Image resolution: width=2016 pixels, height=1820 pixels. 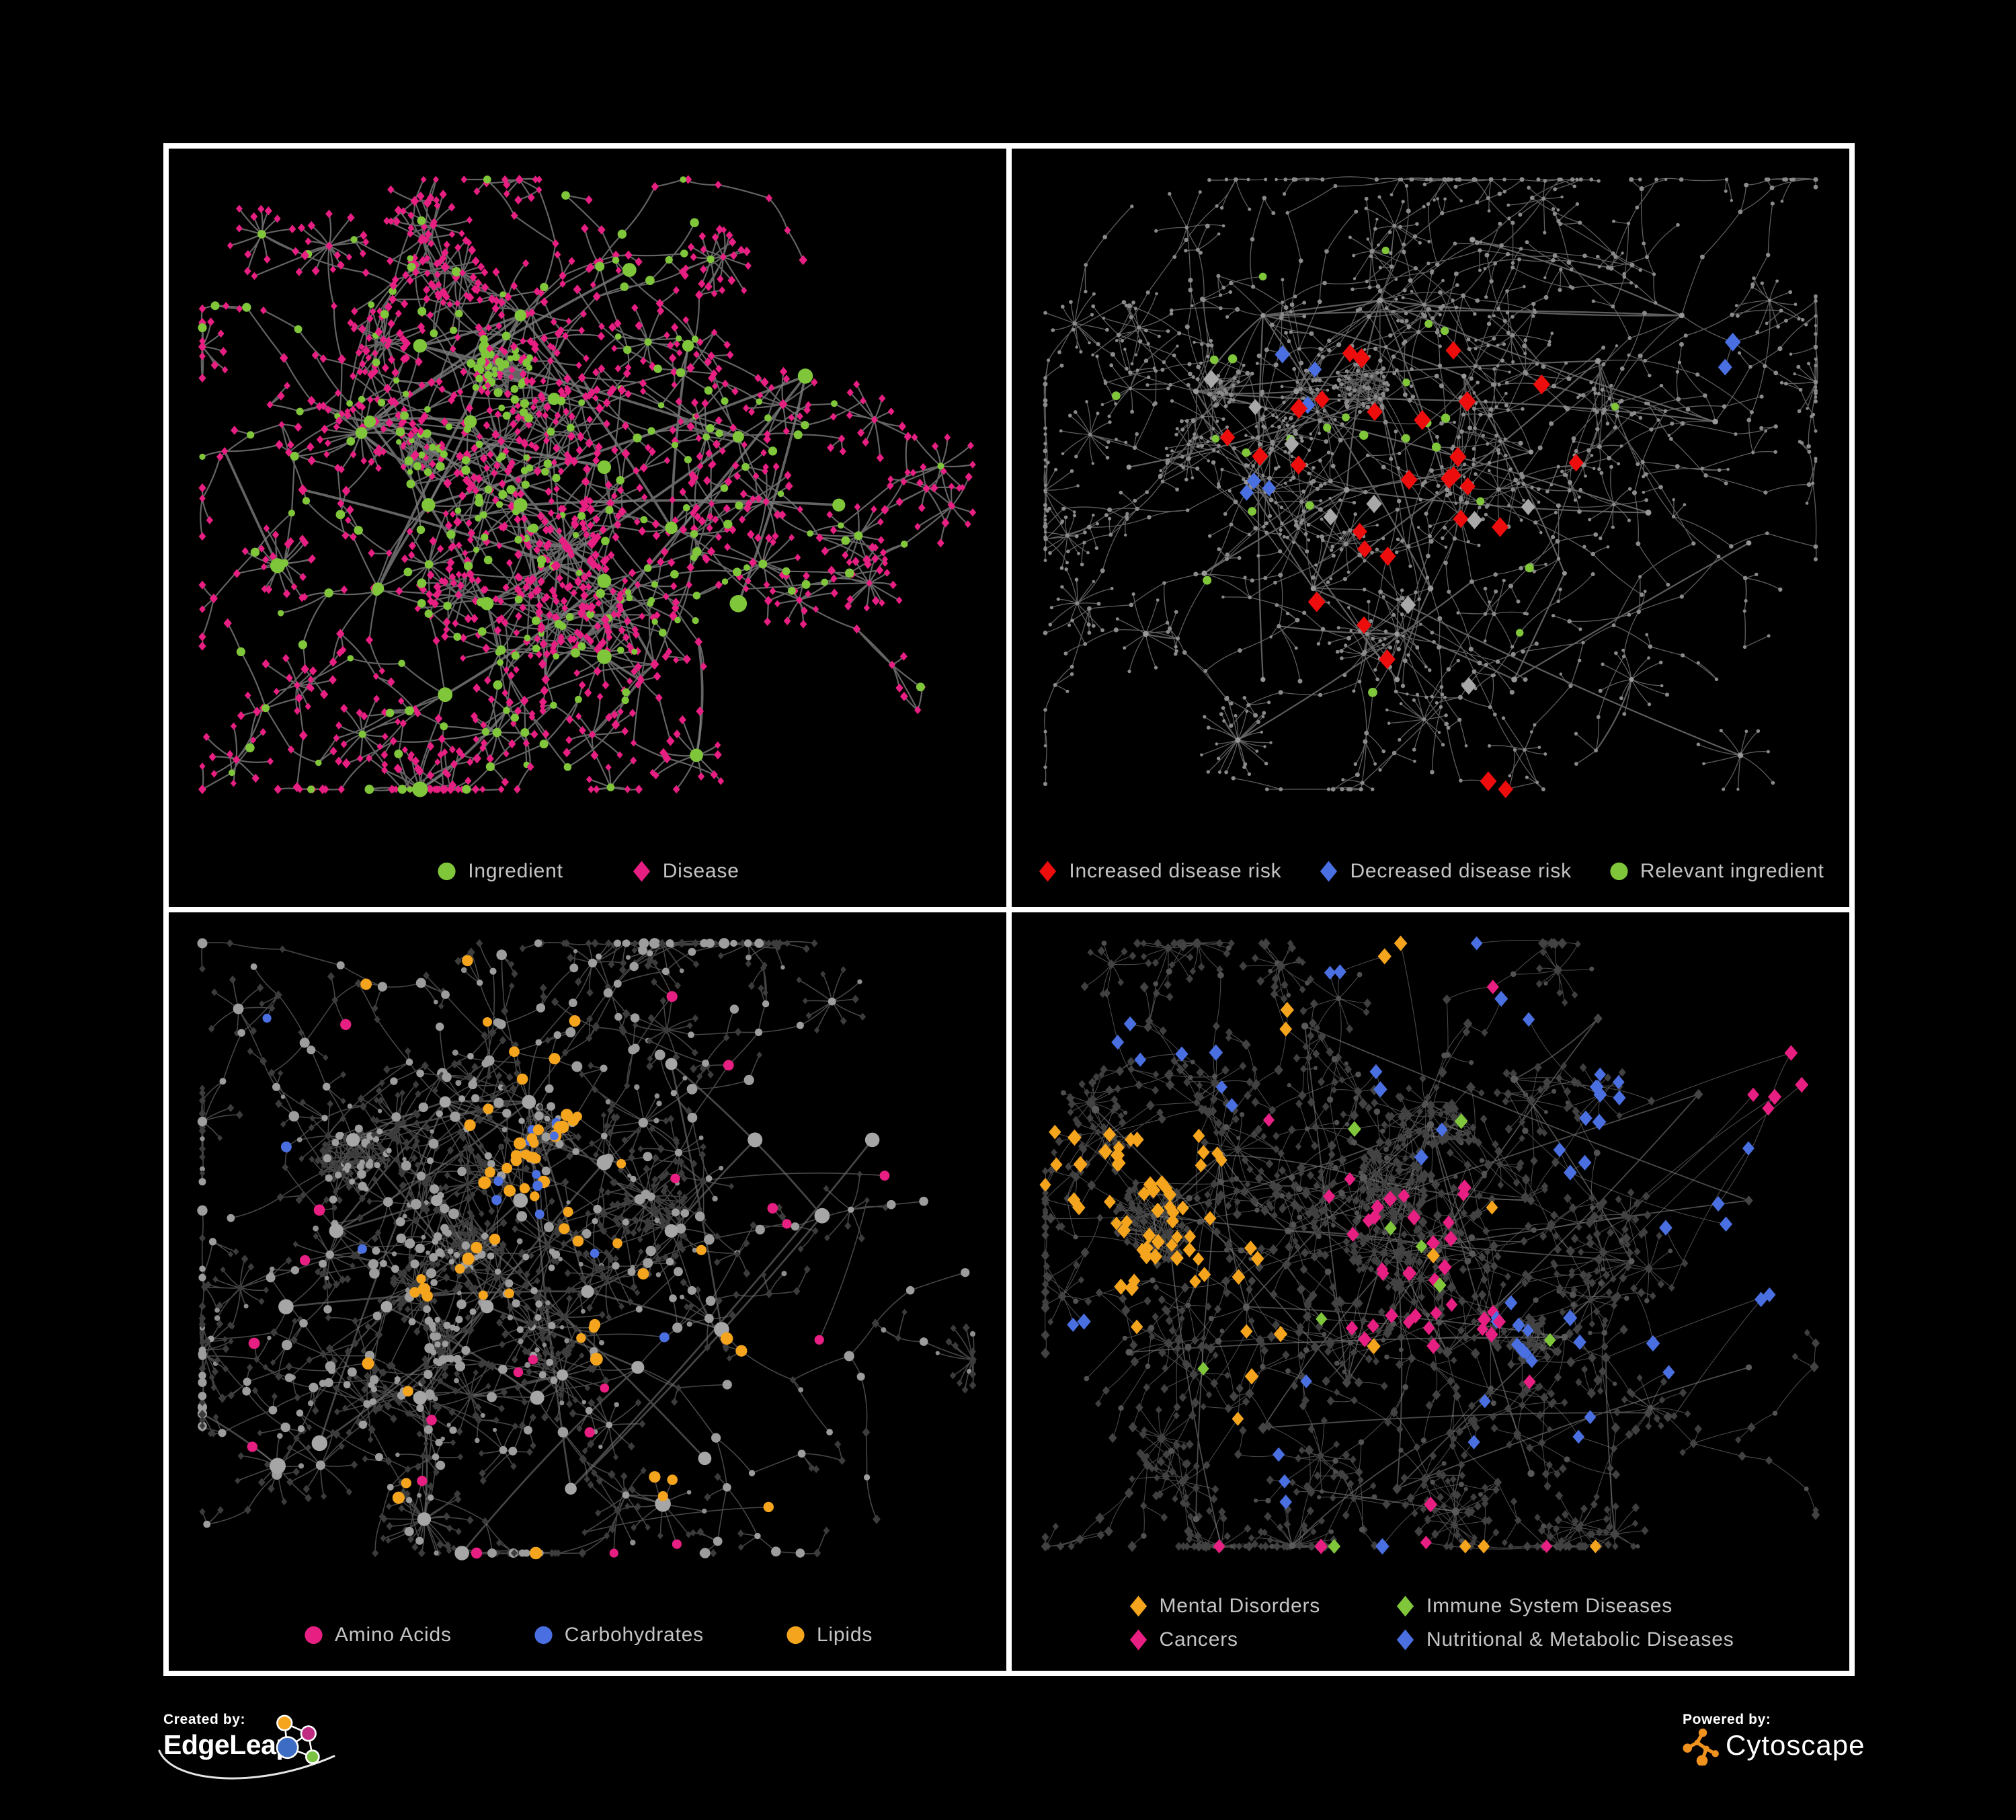 I want to click on legend-label-carbohydrates: Carbohydrates, so click(x=634, y=1635).